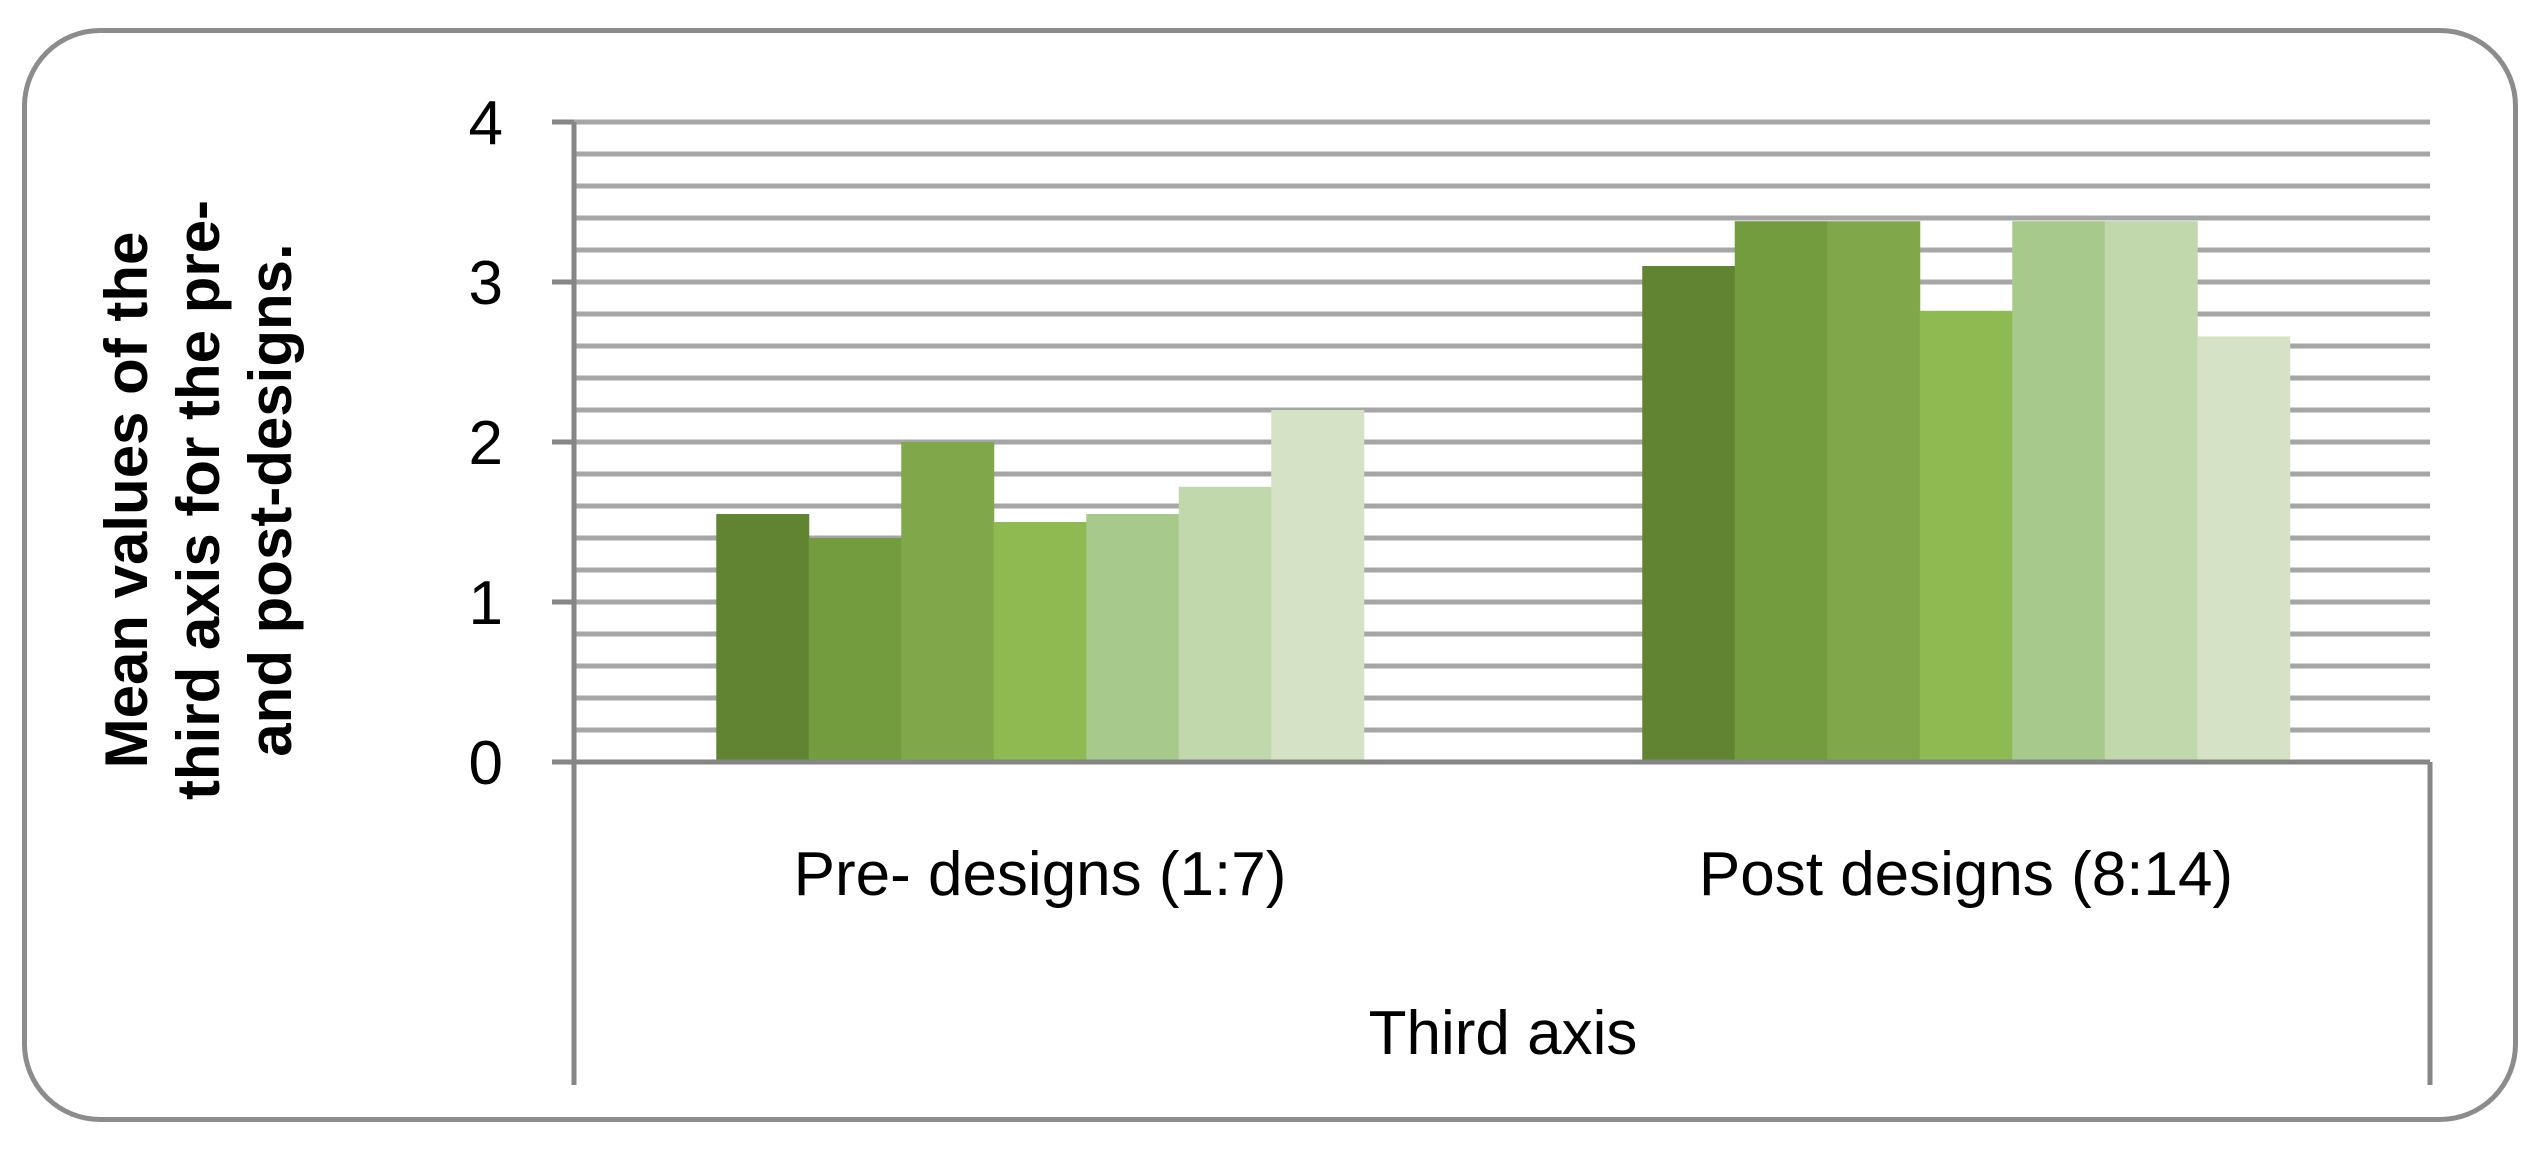  Describe the element at coordinates (270, 499) in the screenshot. I see `y-axis-title-line-3: and post-designs.` at that location.